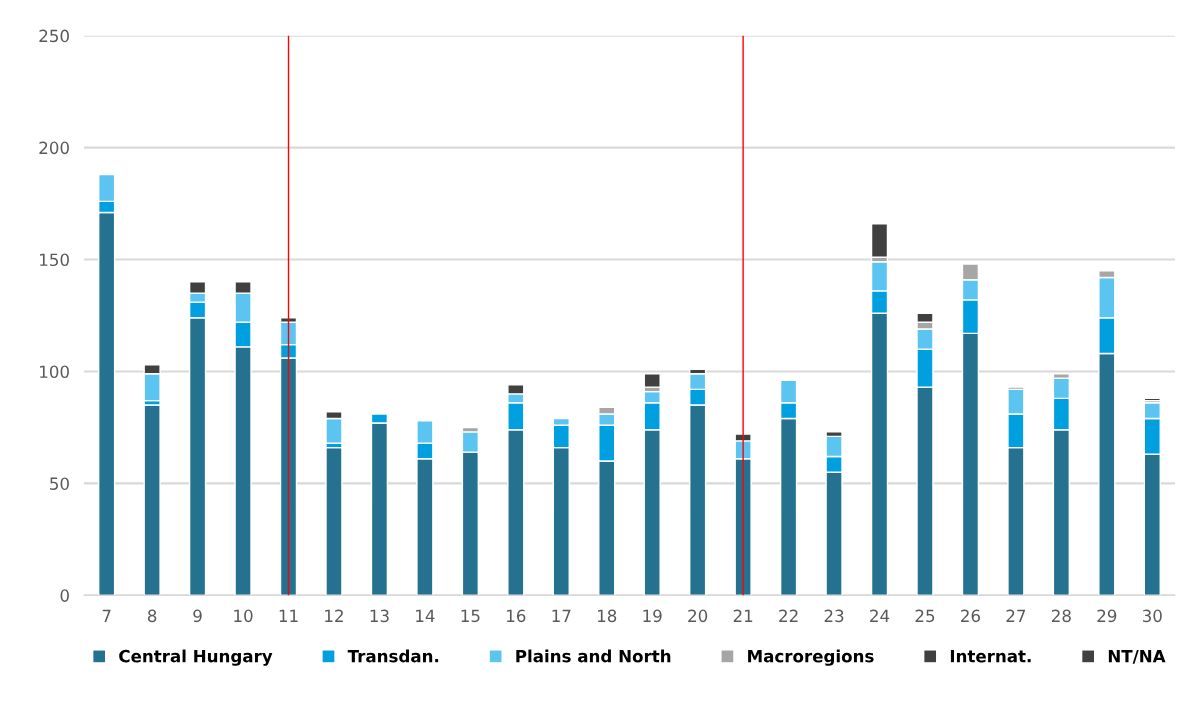  What do you see at coordinates (561, 615) in the screenshot?
I see `x-tick-label: 17` at bounding box center [561, 615].